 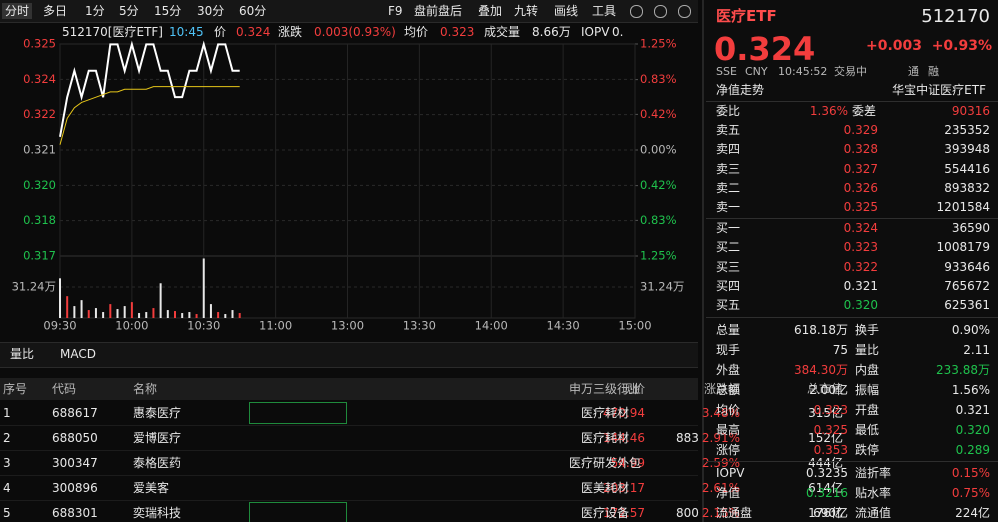 I want to click on tool-button: 工具, so click(x=604, y=11).